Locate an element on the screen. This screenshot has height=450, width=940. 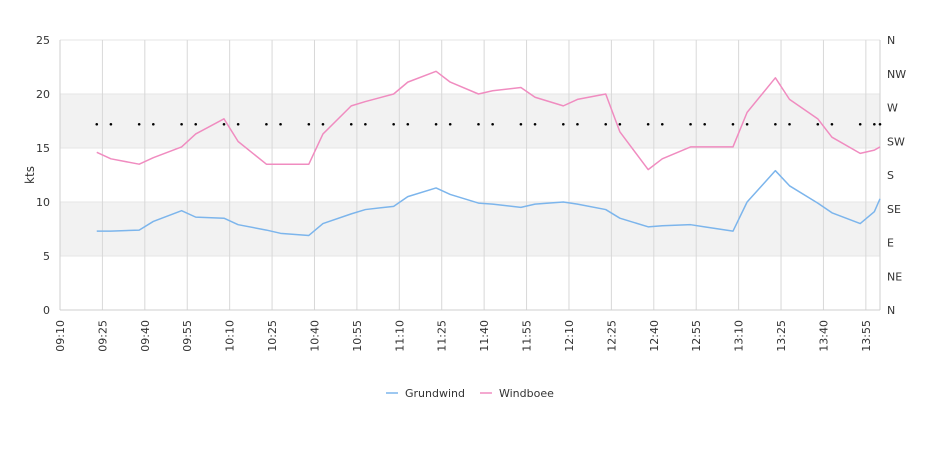
x-tick-label: 13:40 is located at coordinates (823, 336).